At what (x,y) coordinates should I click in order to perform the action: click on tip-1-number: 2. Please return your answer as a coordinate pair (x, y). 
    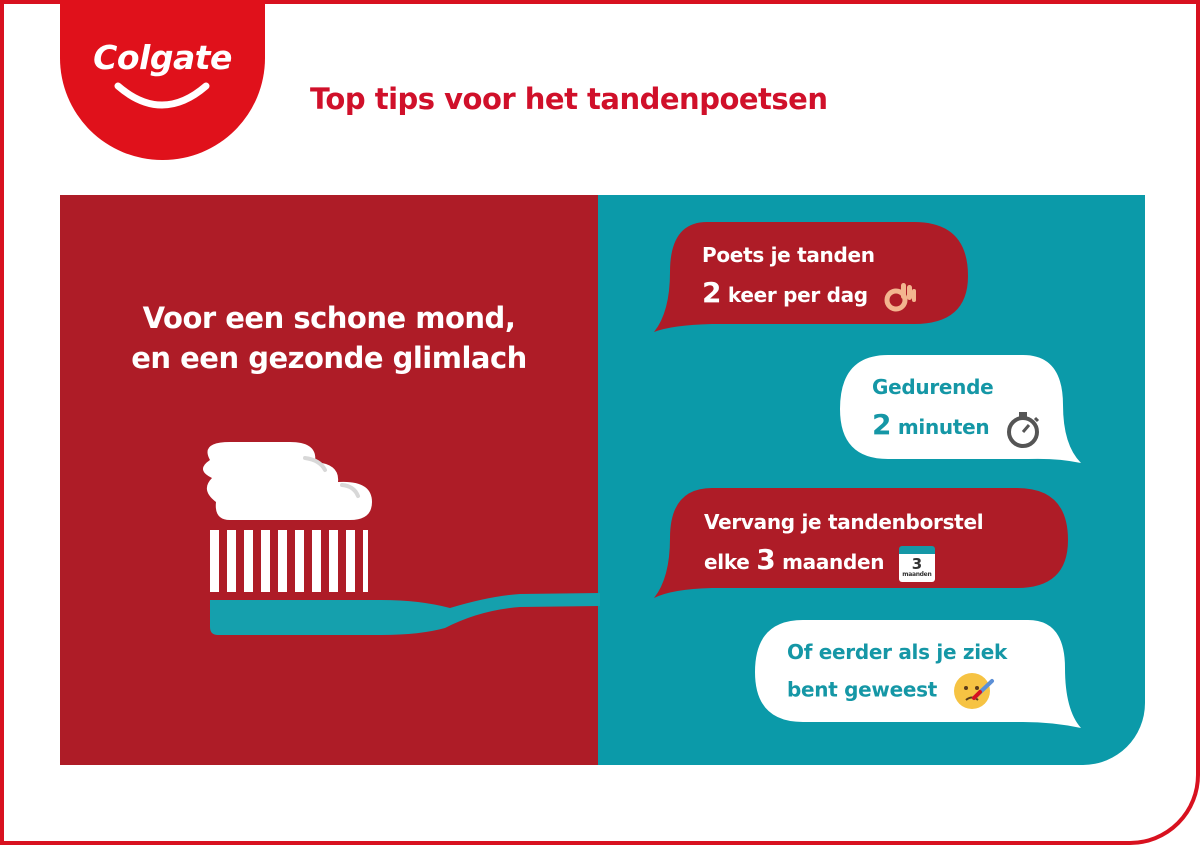
    Looking at the image, I should click on (712, 292).